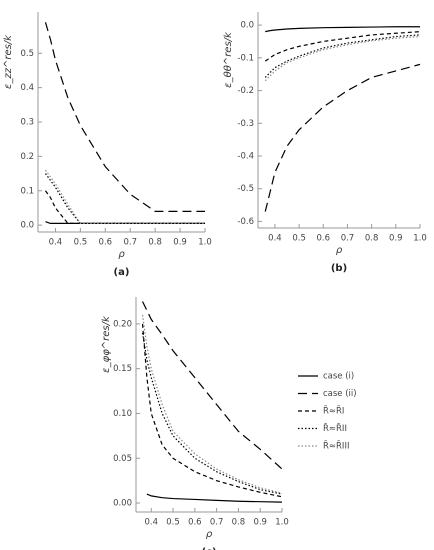  Describe the element at coordinates (122, 324) in the screenshot. I see `y-tick-label: 0.20` at that location.